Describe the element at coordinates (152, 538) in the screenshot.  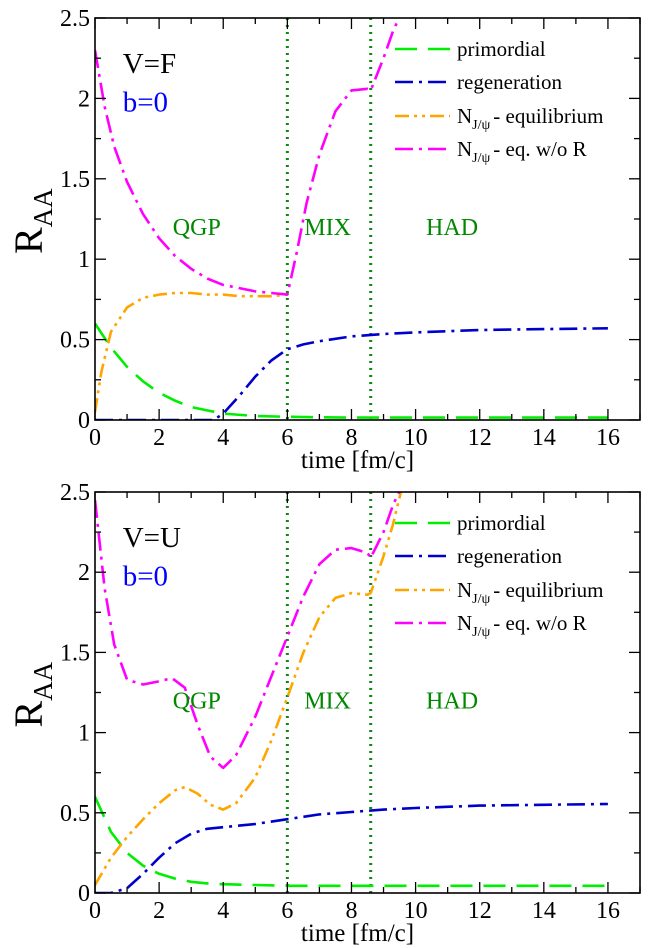
I see `annotation-v-u: V=U` at that location.